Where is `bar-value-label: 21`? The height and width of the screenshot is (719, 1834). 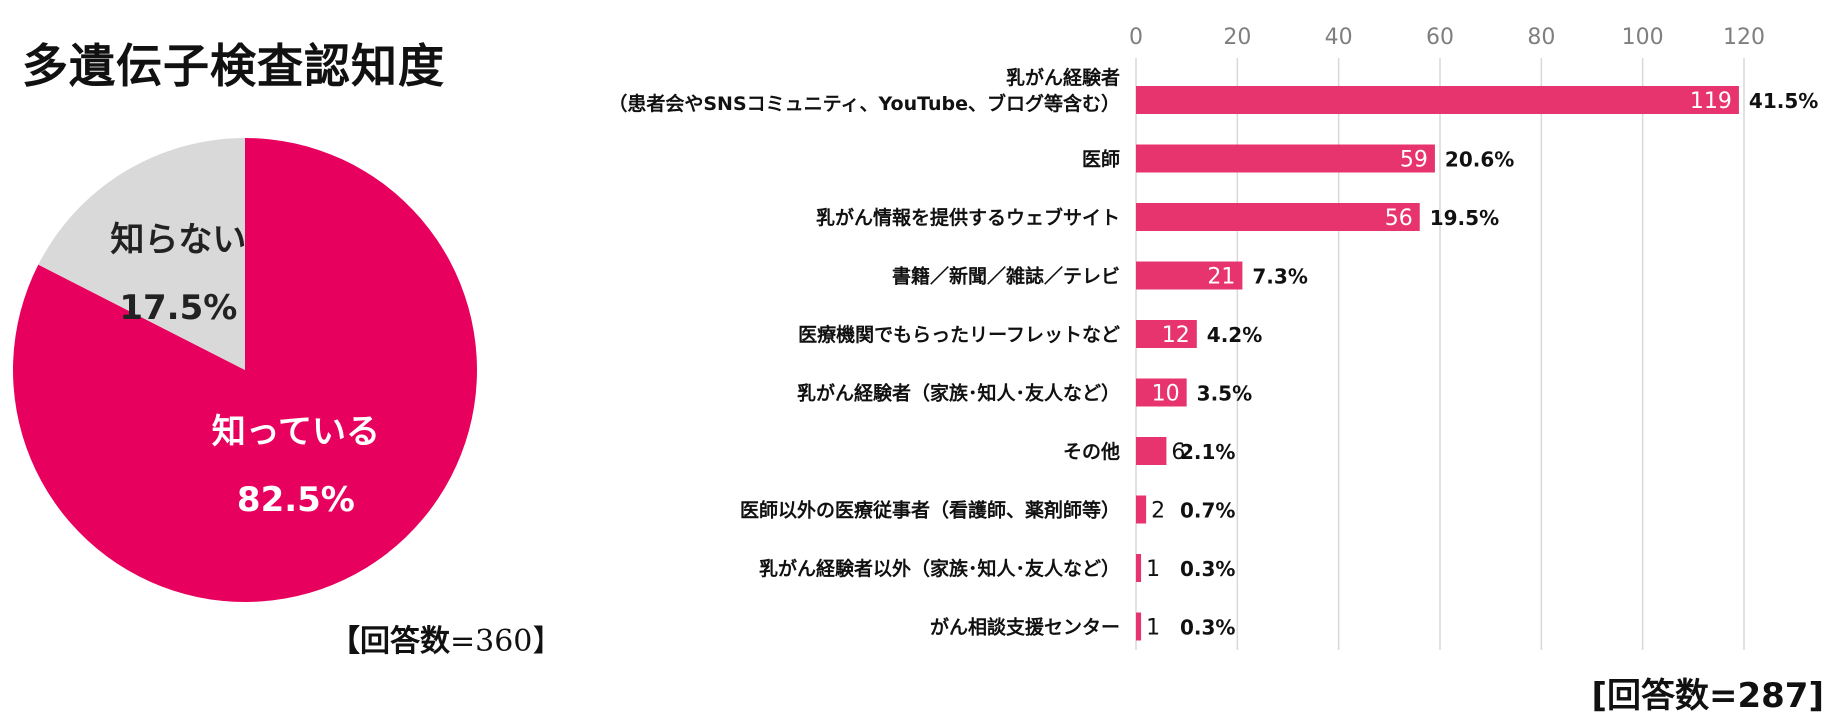 bar-value-label: 21 is located at coordinates (1221, 277).